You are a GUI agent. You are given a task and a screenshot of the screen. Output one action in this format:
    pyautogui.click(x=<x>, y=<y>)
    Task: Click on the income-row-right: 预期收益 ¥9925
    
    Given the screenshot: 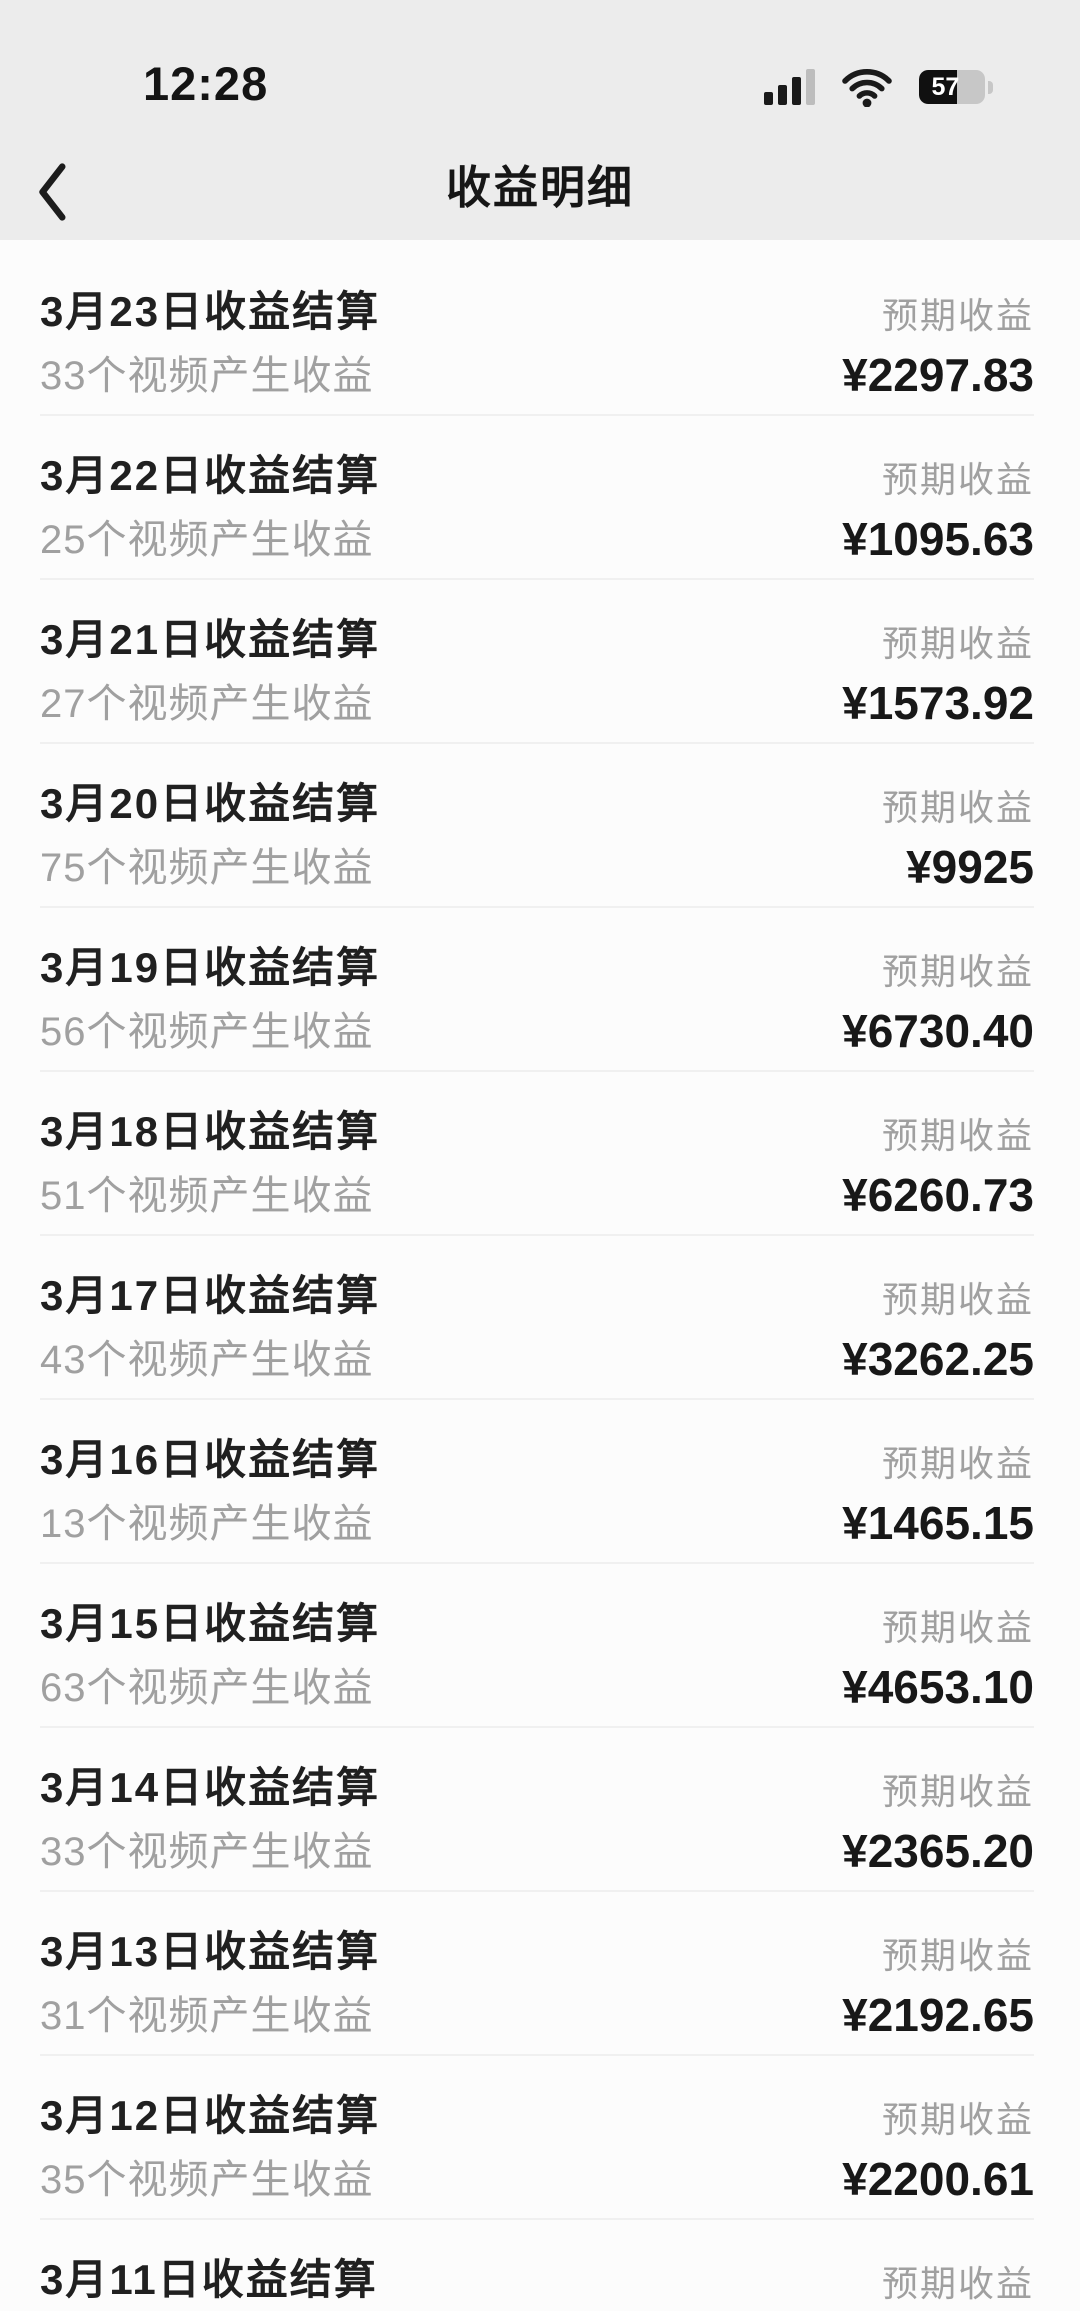 What is the action you would take?
    pyautogui.click(x=958, y=844)
    